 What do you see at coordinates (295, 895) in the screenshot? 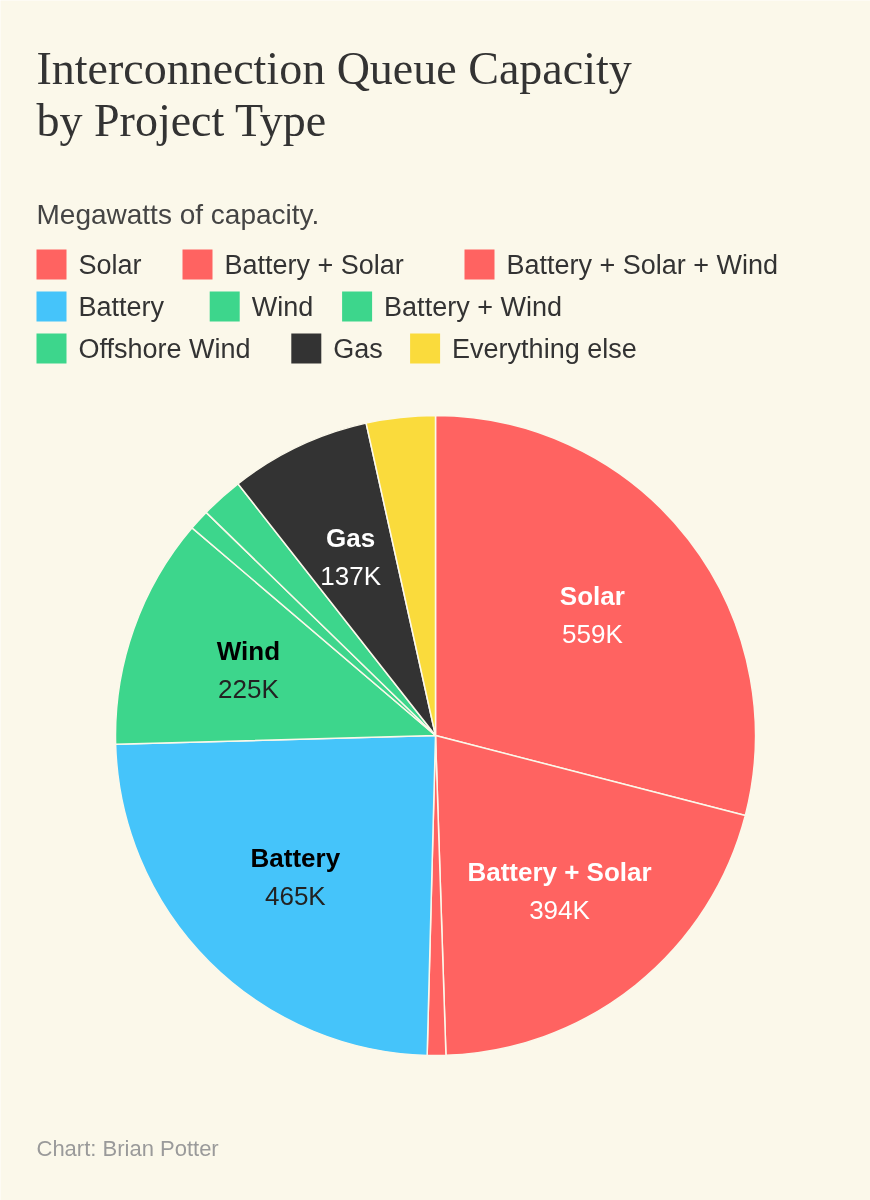
I see `data-label: 465K` at bounding box center [295, 895].